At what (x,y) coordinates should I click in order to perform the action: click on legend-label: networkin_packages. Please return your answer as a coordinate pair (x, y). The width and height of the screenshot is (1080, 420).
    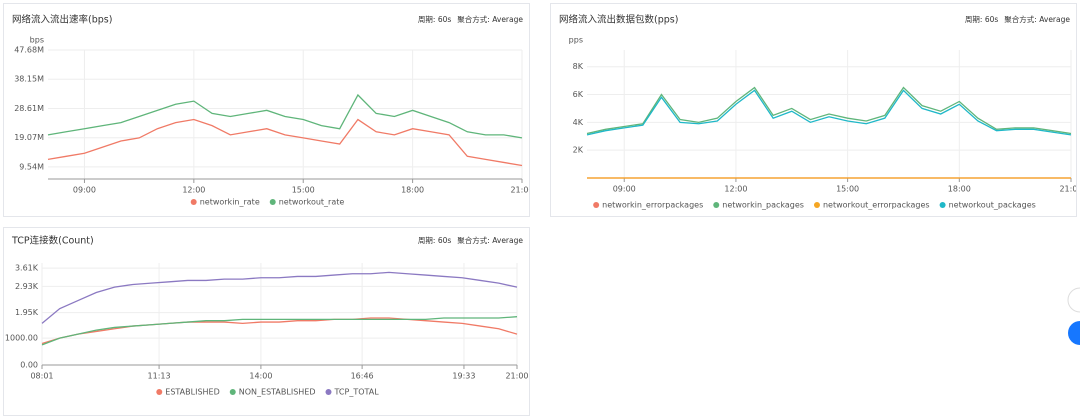
    Looking at the image, I should click on (763, 205).